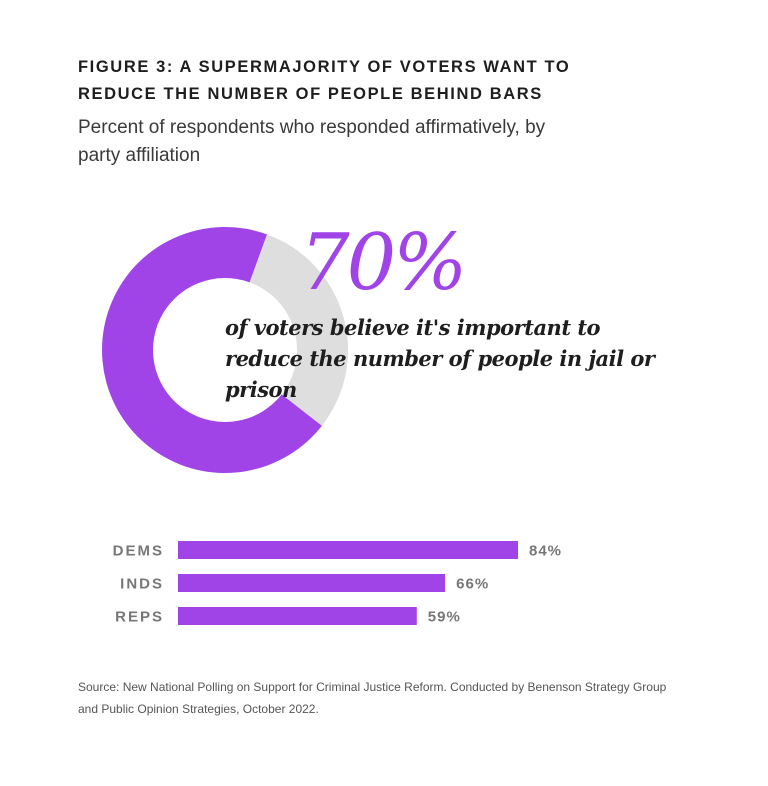  Describe the element at coordinates (545, 551) in the screenshot. I see `bar-value-label: 84%` at that location.